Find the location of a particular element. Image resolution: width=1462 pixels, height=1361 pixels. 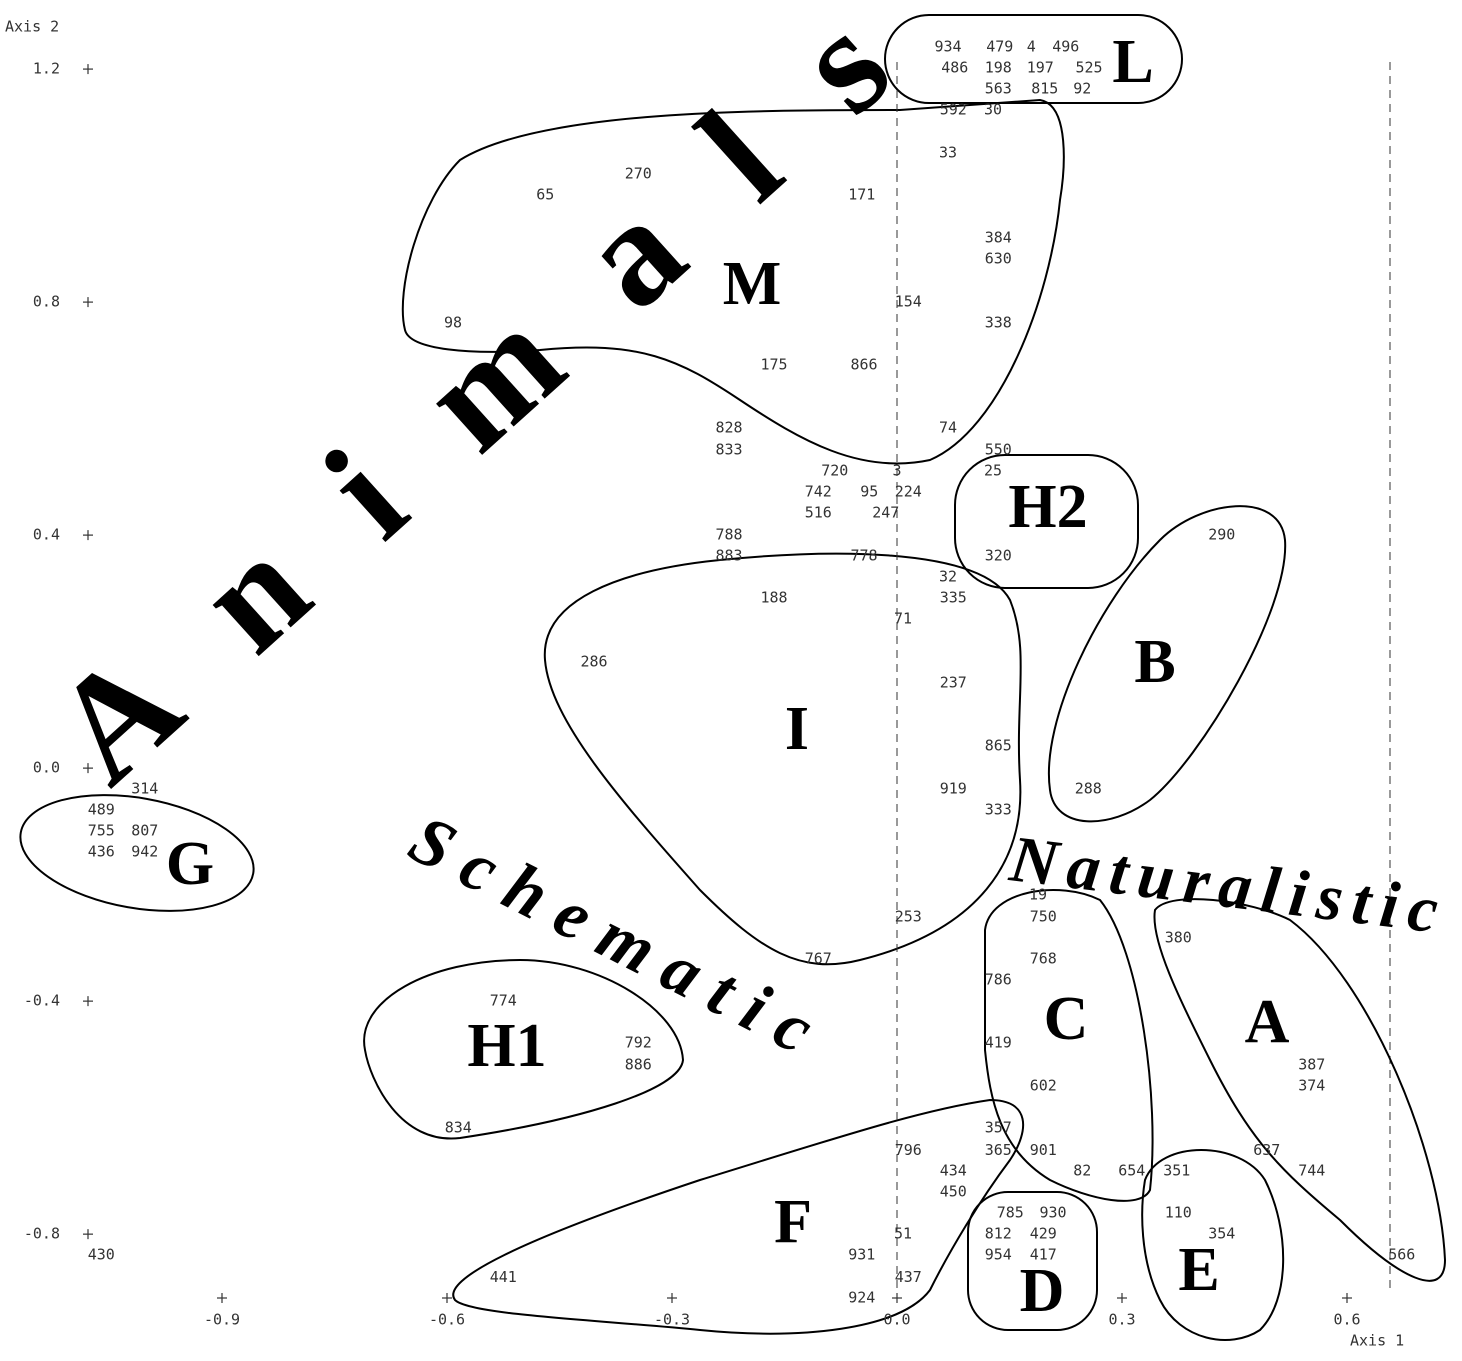

point-label: 437 is located at coordinates (908, 1277).